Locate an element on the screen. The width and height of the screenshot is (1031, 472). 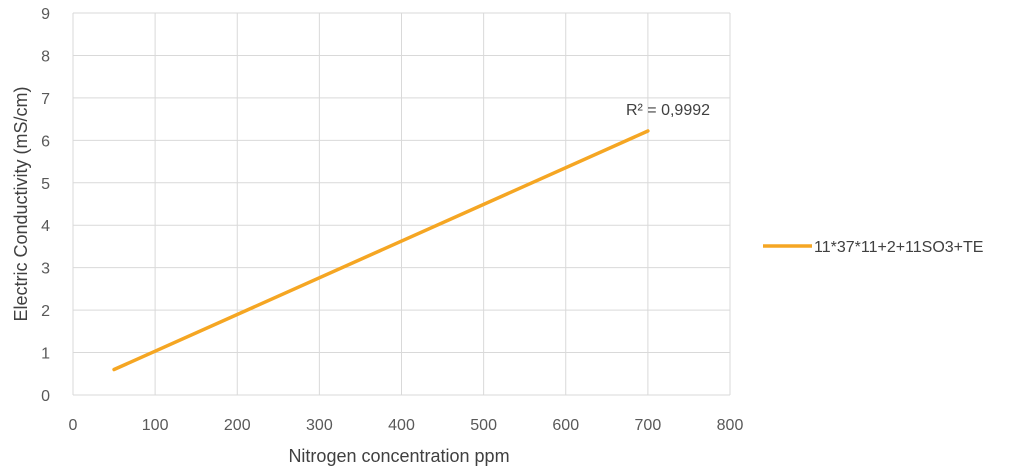
y-tick-label: 7 is located at coordinates (45, 99).